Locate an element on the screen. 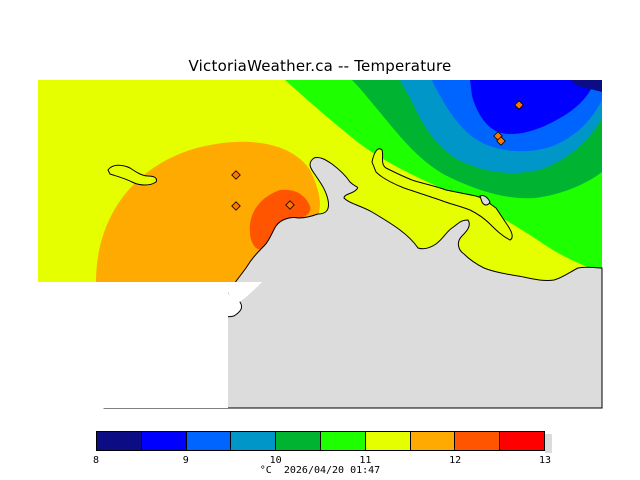 The width and height of the screenshot is (640, 480). legend-footer: °C 2026/04/20 01:47 is located at coordinates (320, 470).